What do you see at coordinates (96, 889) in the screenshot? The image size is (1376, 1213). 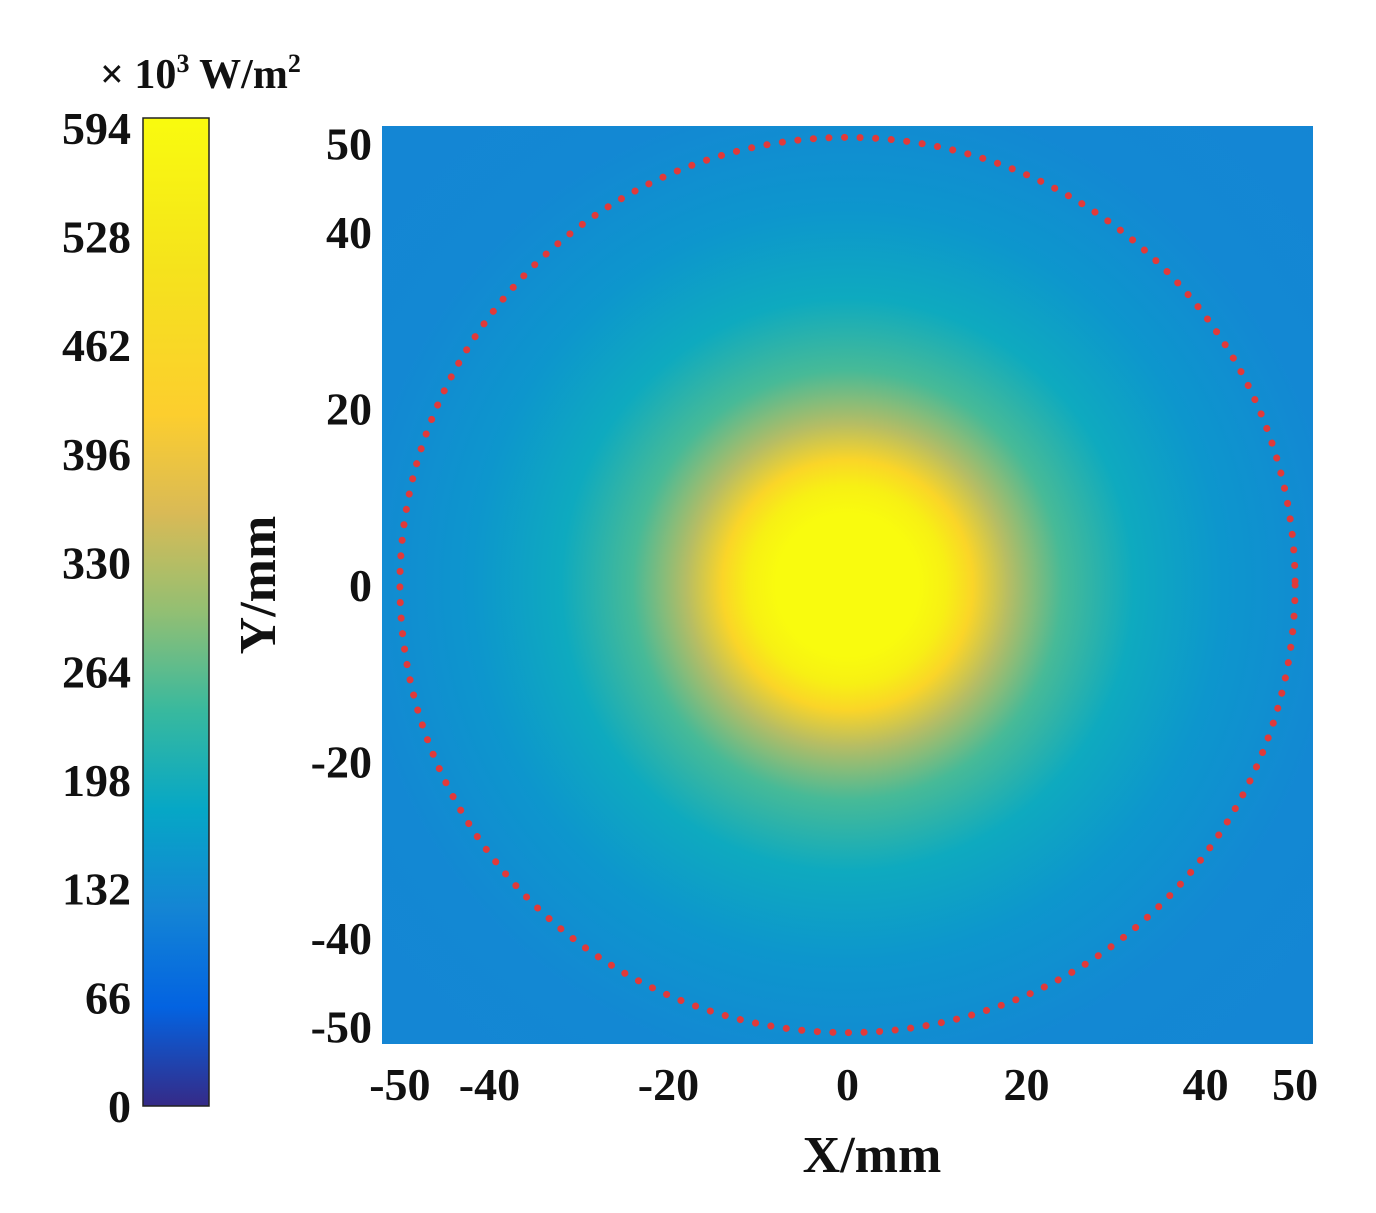 I see `colorbar-tick-label: 132` at bounding box center [96, 889].